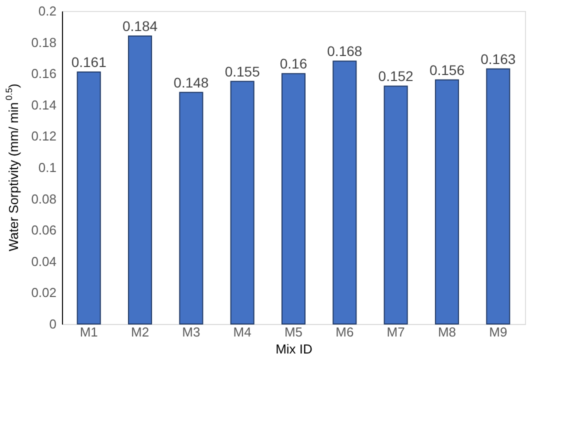 This screenshot has width=584, height=423. Describe the element at coordinates (43, 74) in the screenshot. I see `y-tick-label: 0.16` at that location.